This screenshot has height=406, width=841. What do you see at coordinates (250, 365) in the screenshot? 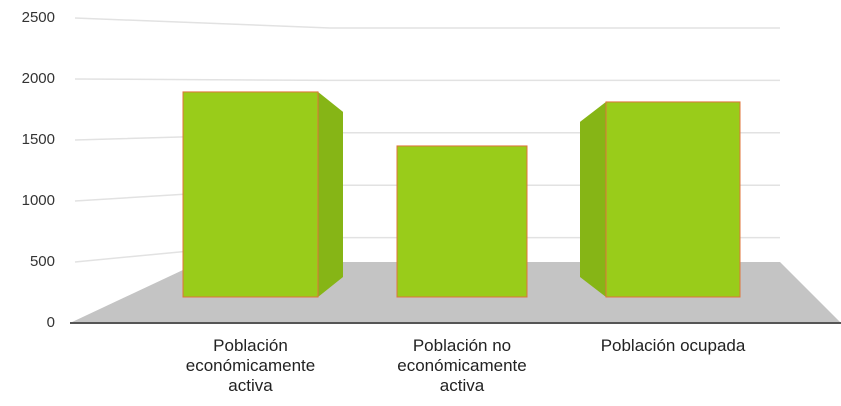
I see `x-tick-label: Población económicamente activa` at bounding box center [250, 365].